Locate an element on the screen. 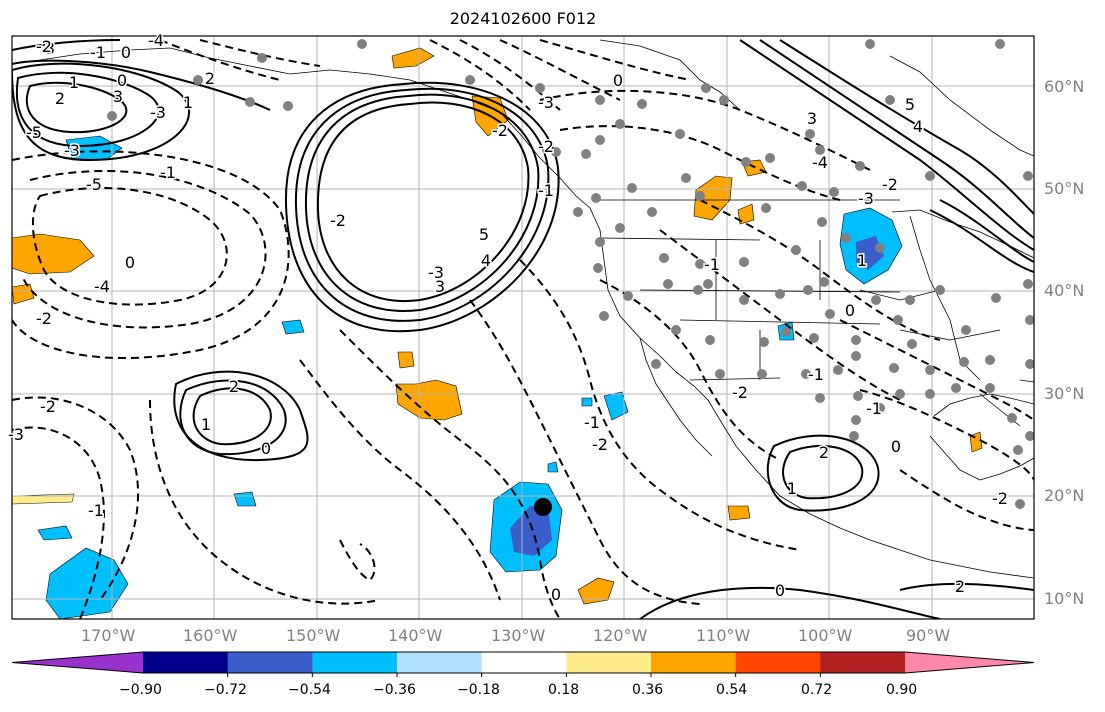  storm-marker is located at coordinates (543, 507).